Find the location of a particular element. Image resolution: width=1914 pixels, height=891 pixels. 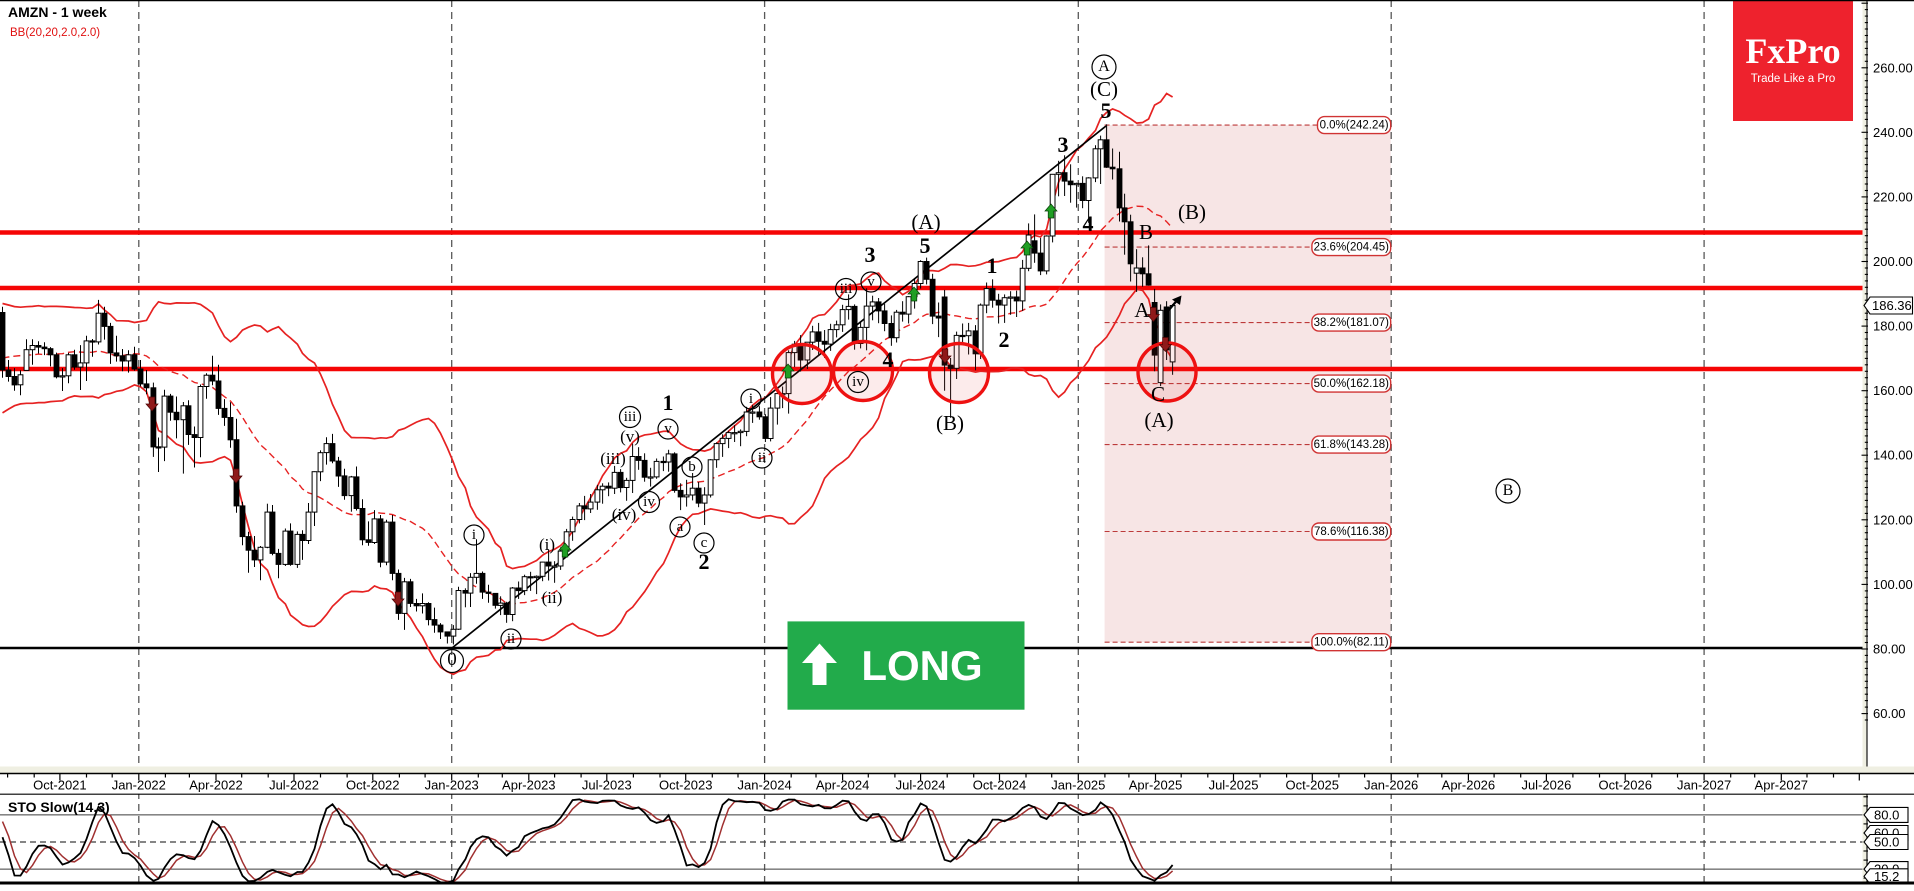

svg-text: Oct-2022 is located at coordinates (372, 785).